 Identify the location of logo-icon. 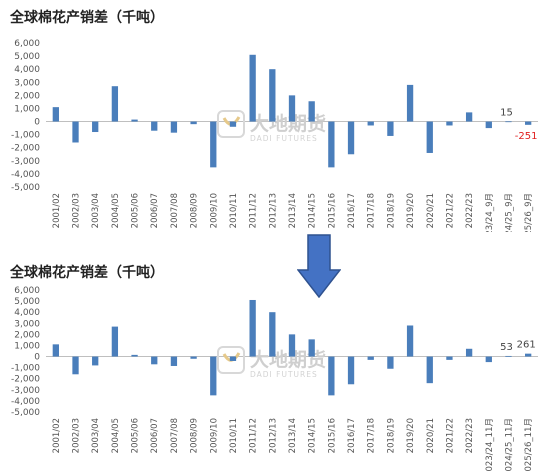
(231, 360).